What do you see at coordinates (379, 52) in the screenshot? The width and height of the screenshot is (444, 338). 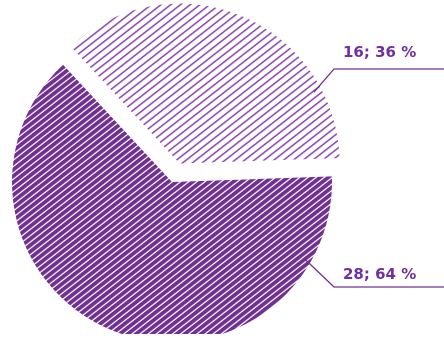 I see `data-label-1: 16; 36 %` at bounding box center [379, 52].